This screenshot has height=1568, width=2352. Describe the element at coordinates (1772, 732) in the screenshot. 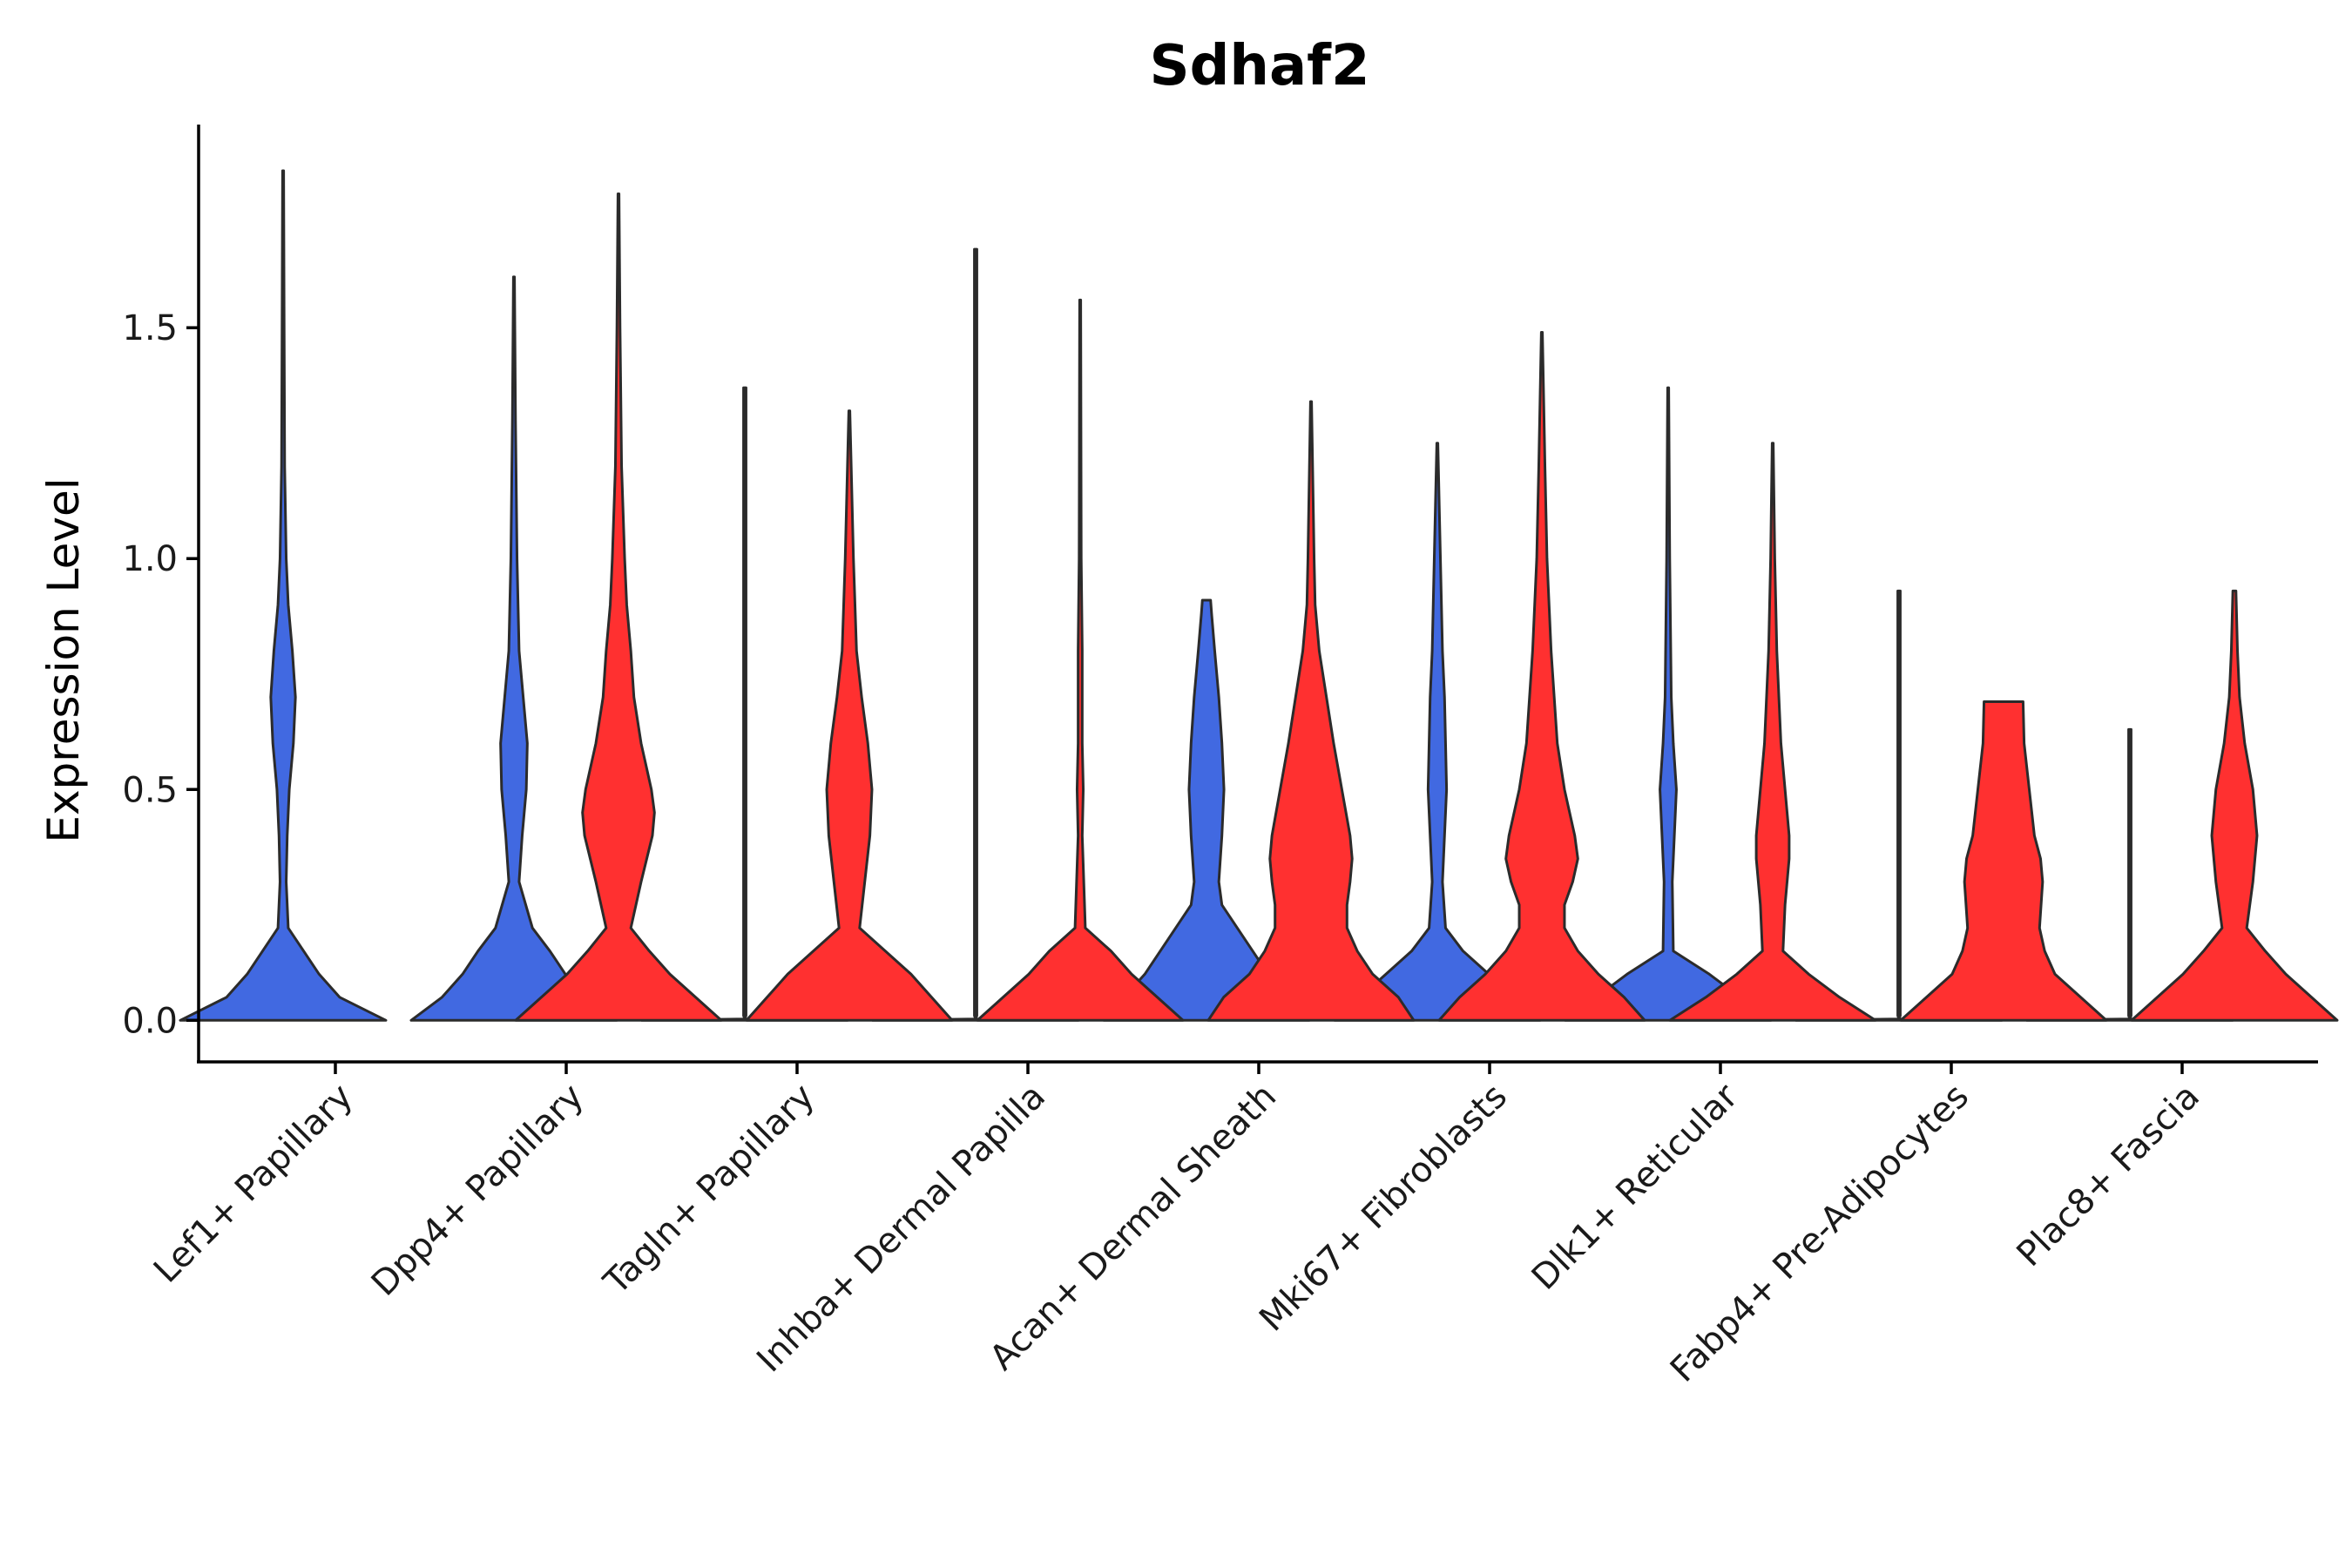

I see `violin-dlk1-reticular-red` at that location.